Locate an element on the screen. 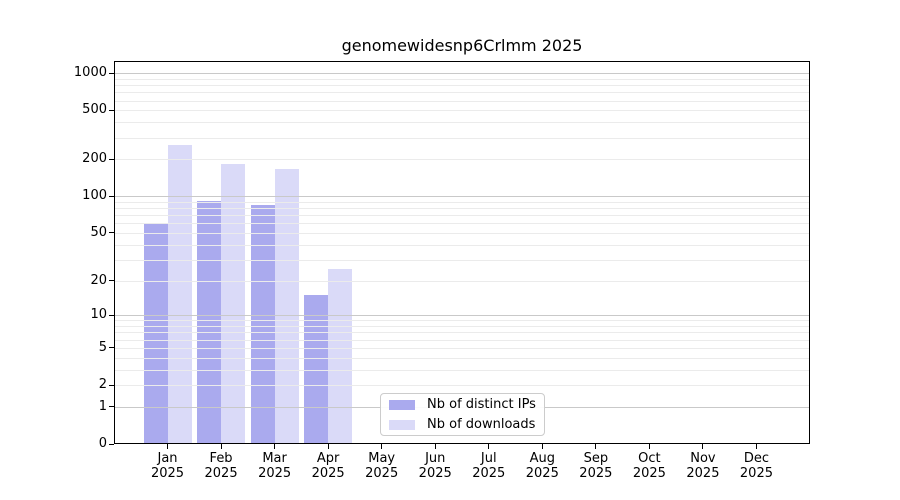 This screenshot has width=900, height=500. x-tick-month: Jan is located at coordinates (167, 458).